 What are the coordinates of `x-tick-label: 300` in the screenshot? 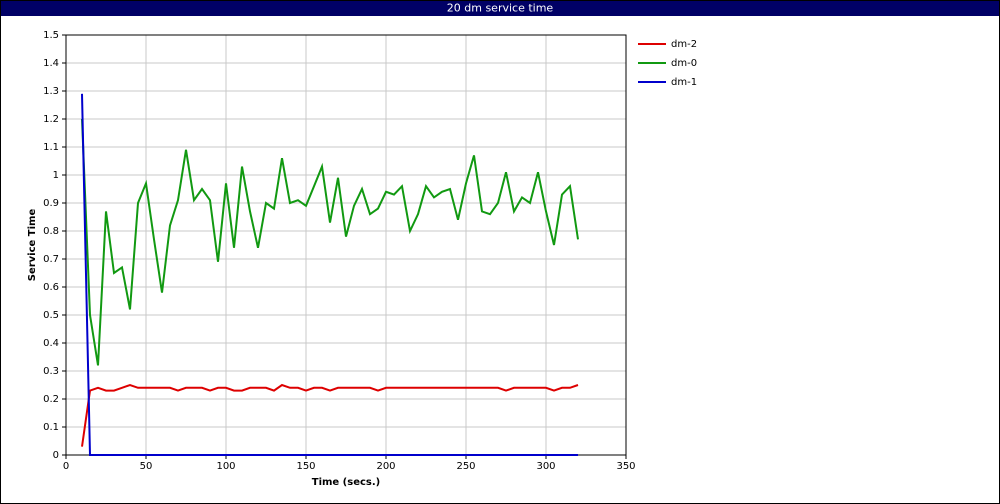 It's located at (545, 466).